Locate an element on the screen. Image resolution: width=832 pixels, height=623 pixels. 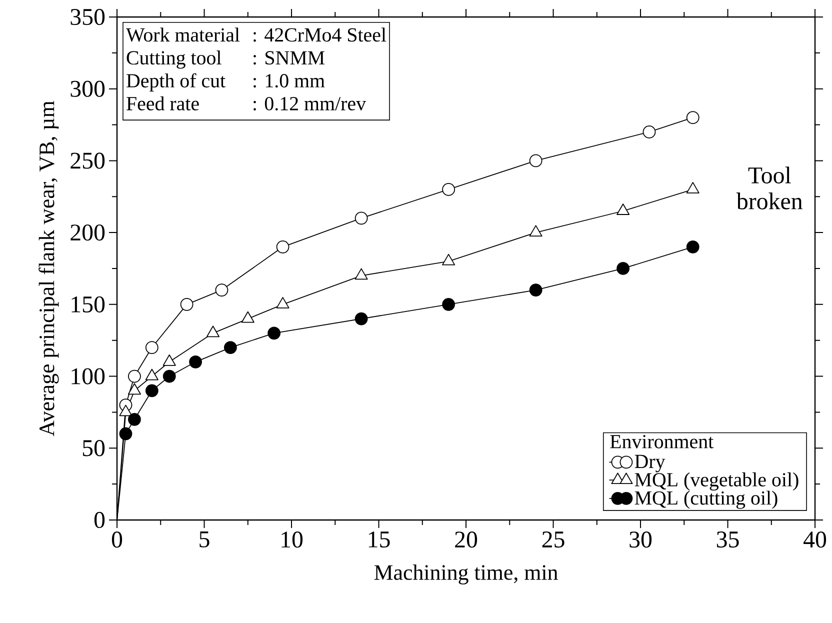
x-axis-title: Machining time, min is located at coordinates (466, 574).